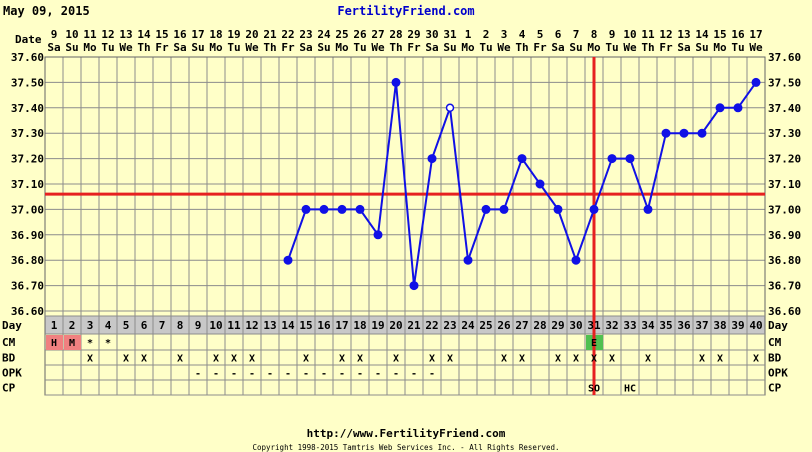 The width and height of the screenshot is (812, 452). I want to click on y-tick-label-left: 37.40, so click(27, 108).